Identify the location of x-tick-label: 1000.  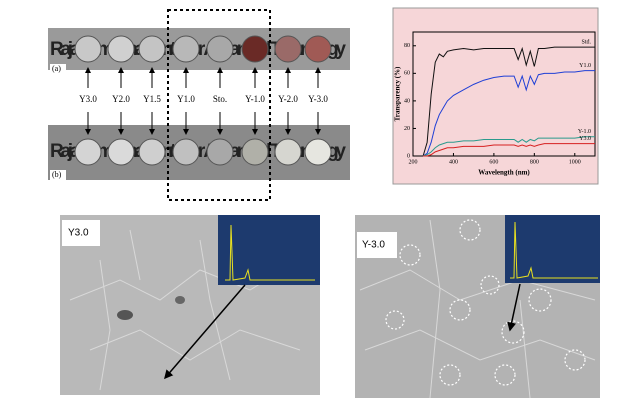
(575, 162).